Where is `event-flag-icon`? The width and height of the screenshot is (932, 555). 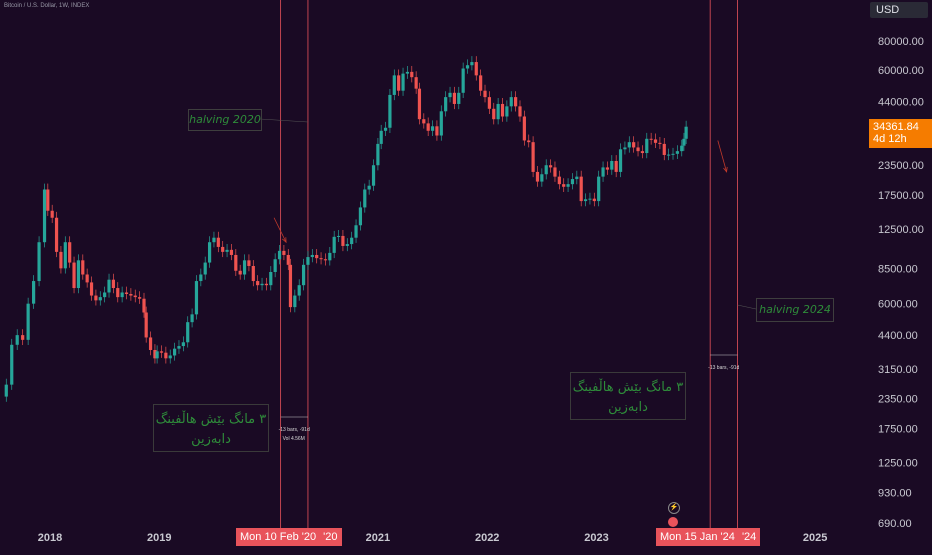 event-flag-icon is located at coordinates (673, 522).